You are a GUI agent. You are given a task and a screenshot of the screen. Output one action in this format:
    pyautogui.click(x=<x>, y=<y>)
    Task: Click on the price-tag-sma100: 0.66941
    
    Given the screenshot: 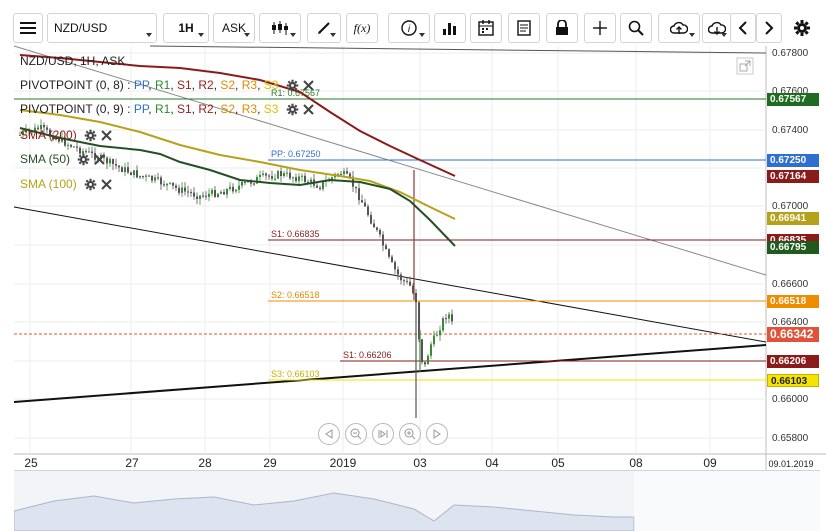 What is the action you would take?
    pyautogui.click(x=793, y=218)
    